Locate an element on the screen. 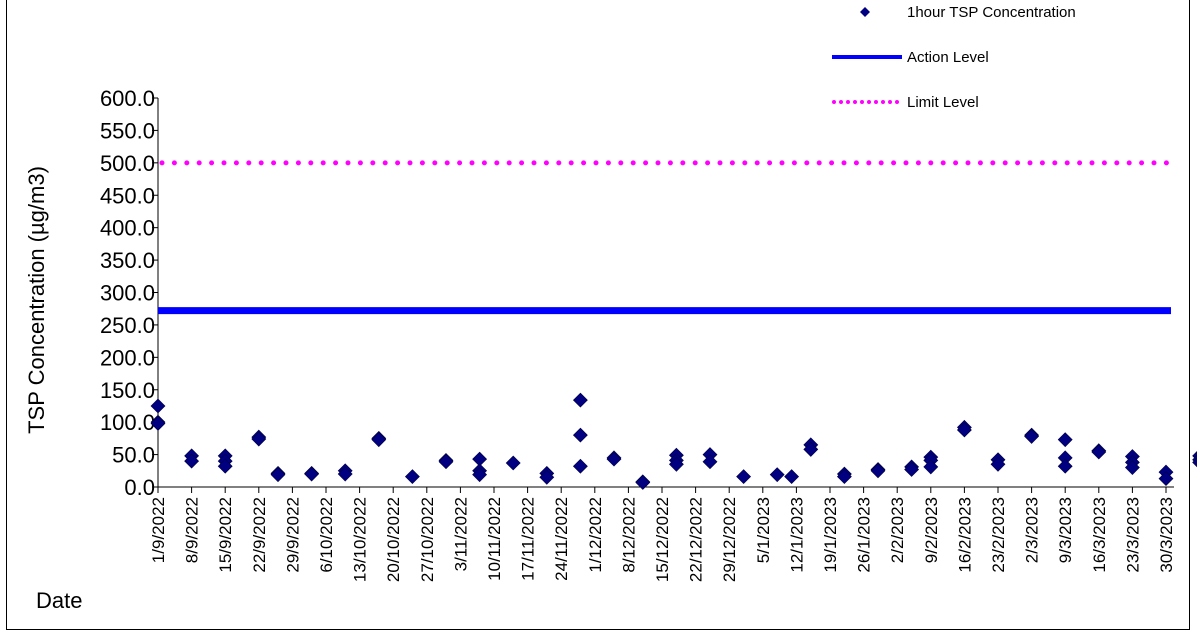 This screenshot has width=1197, height=635. x-tick-label: 6/10/2022 is located at coordinates (326, 535).